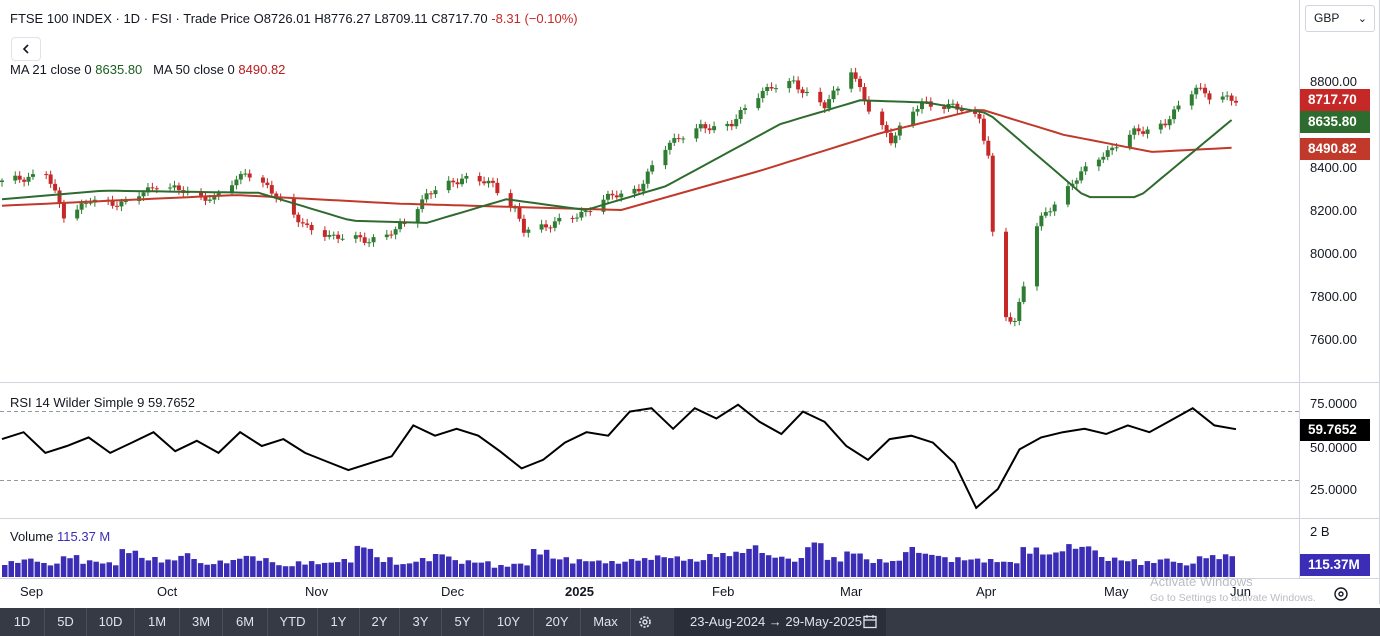 This screenshot has width=1380, height=636. What do you see at coordinates (339, 622) in the screenshot?
I see `range-1y-button: 1Y` at bounding box center [339, 622].